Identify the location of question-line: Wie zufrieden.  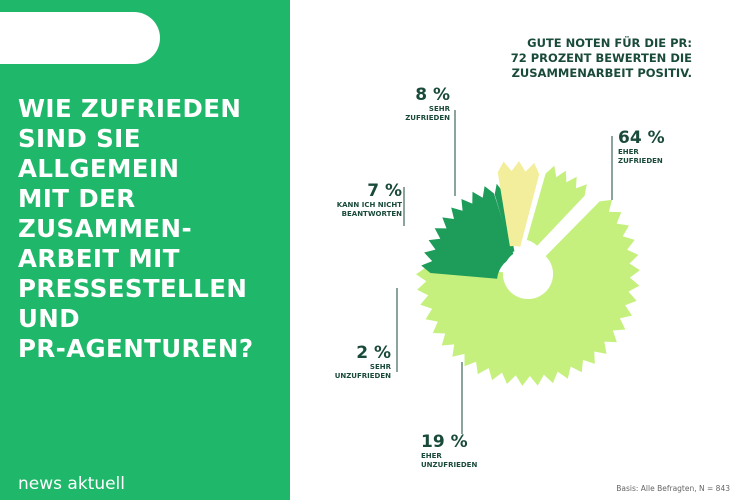
(130, 108).